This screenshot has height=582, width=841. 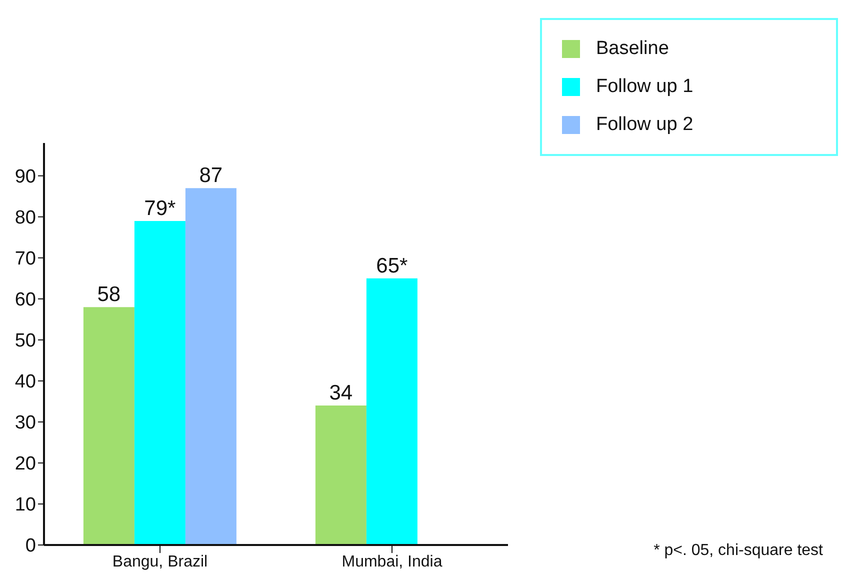 What do you see at coordinates (25, 505) in the screenshot?
I see `y-tick-label: 10` at bounding box center [25, 505].